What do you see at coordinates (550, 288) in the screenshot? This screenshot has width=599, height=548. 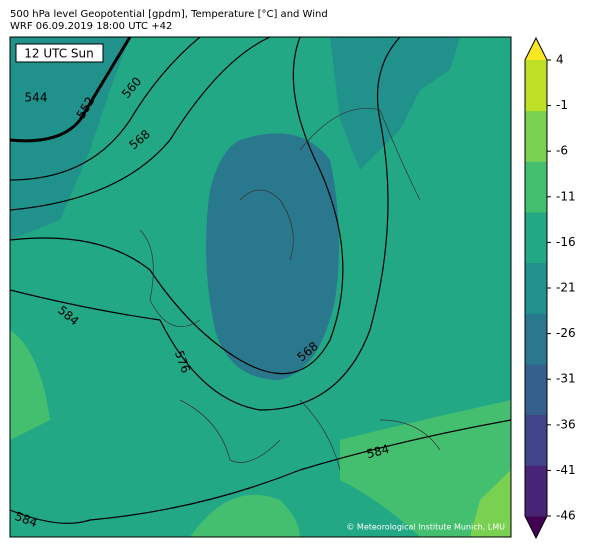 I see `colorbar: 4 -1 -6 -11 -16 -21 -26 -31 -36 -41 -46` at bounding box center [550, 288].